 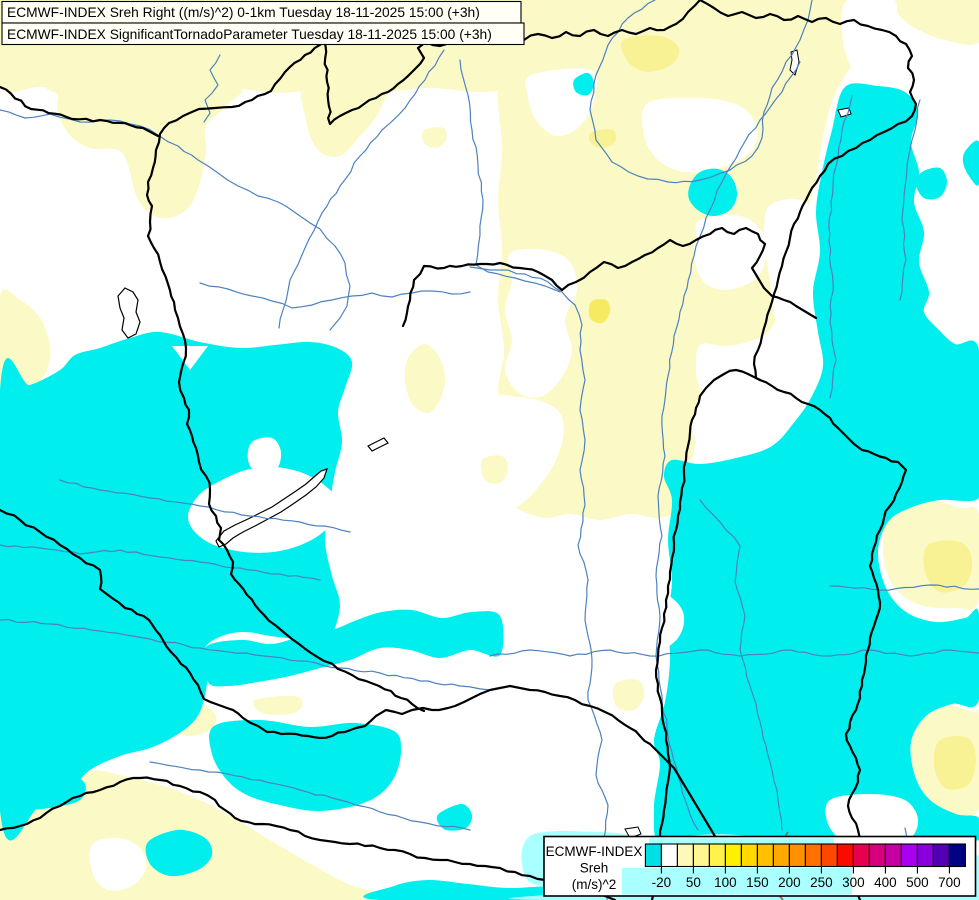 I want to click on svg-text: 700, so click(x=949, y=882).